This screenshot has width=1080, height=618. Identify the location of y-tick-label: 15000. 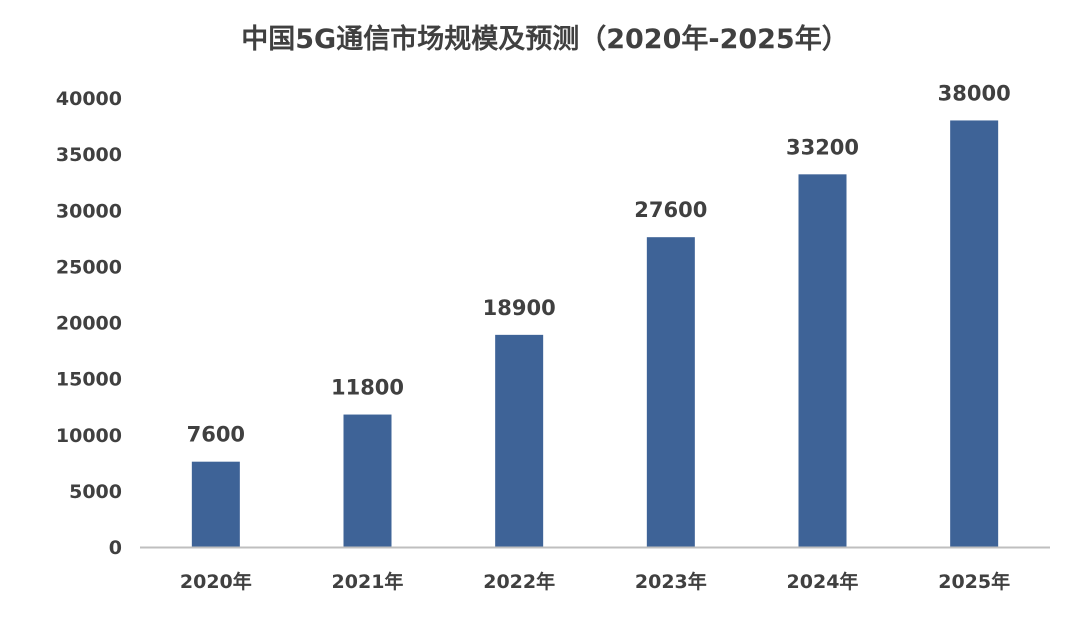
(89, 380).